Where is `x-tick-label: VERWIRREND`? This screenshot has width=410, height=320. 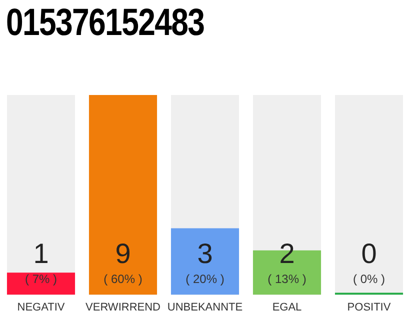
x-tick-label: VERWIRREND is located at coordinates (123, 307).